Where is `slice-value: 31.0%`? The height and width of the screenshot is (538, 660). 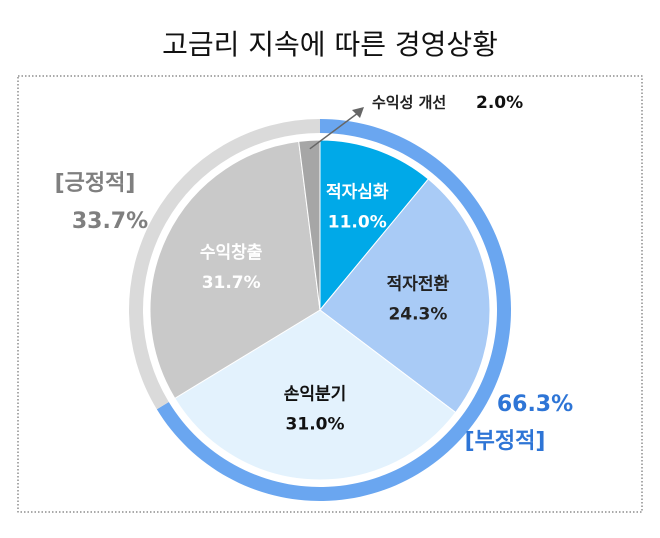 slice-value: 31.0% is located at coordinates (315, 424).